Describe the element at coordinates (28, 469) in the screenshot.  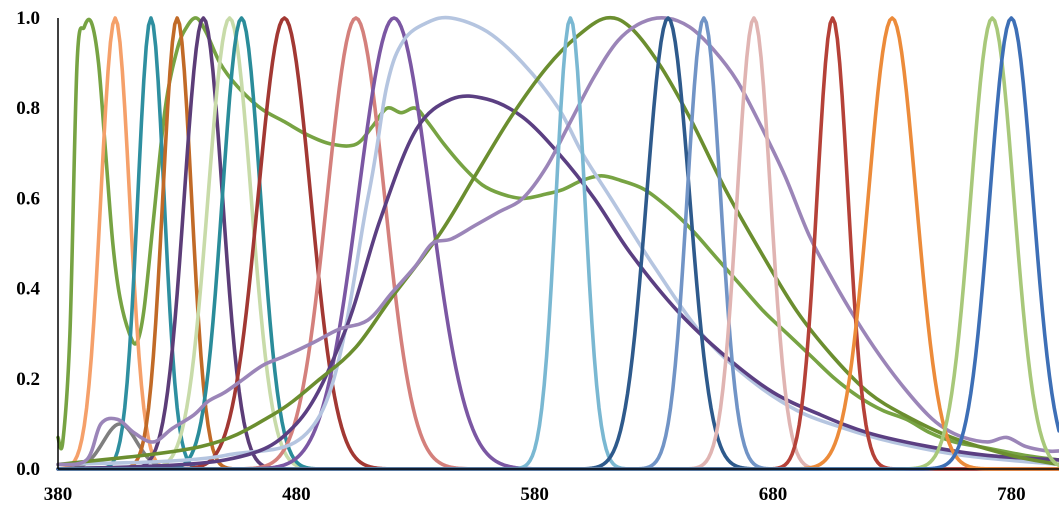
I see `y-tick-label: 0.0` at that location.